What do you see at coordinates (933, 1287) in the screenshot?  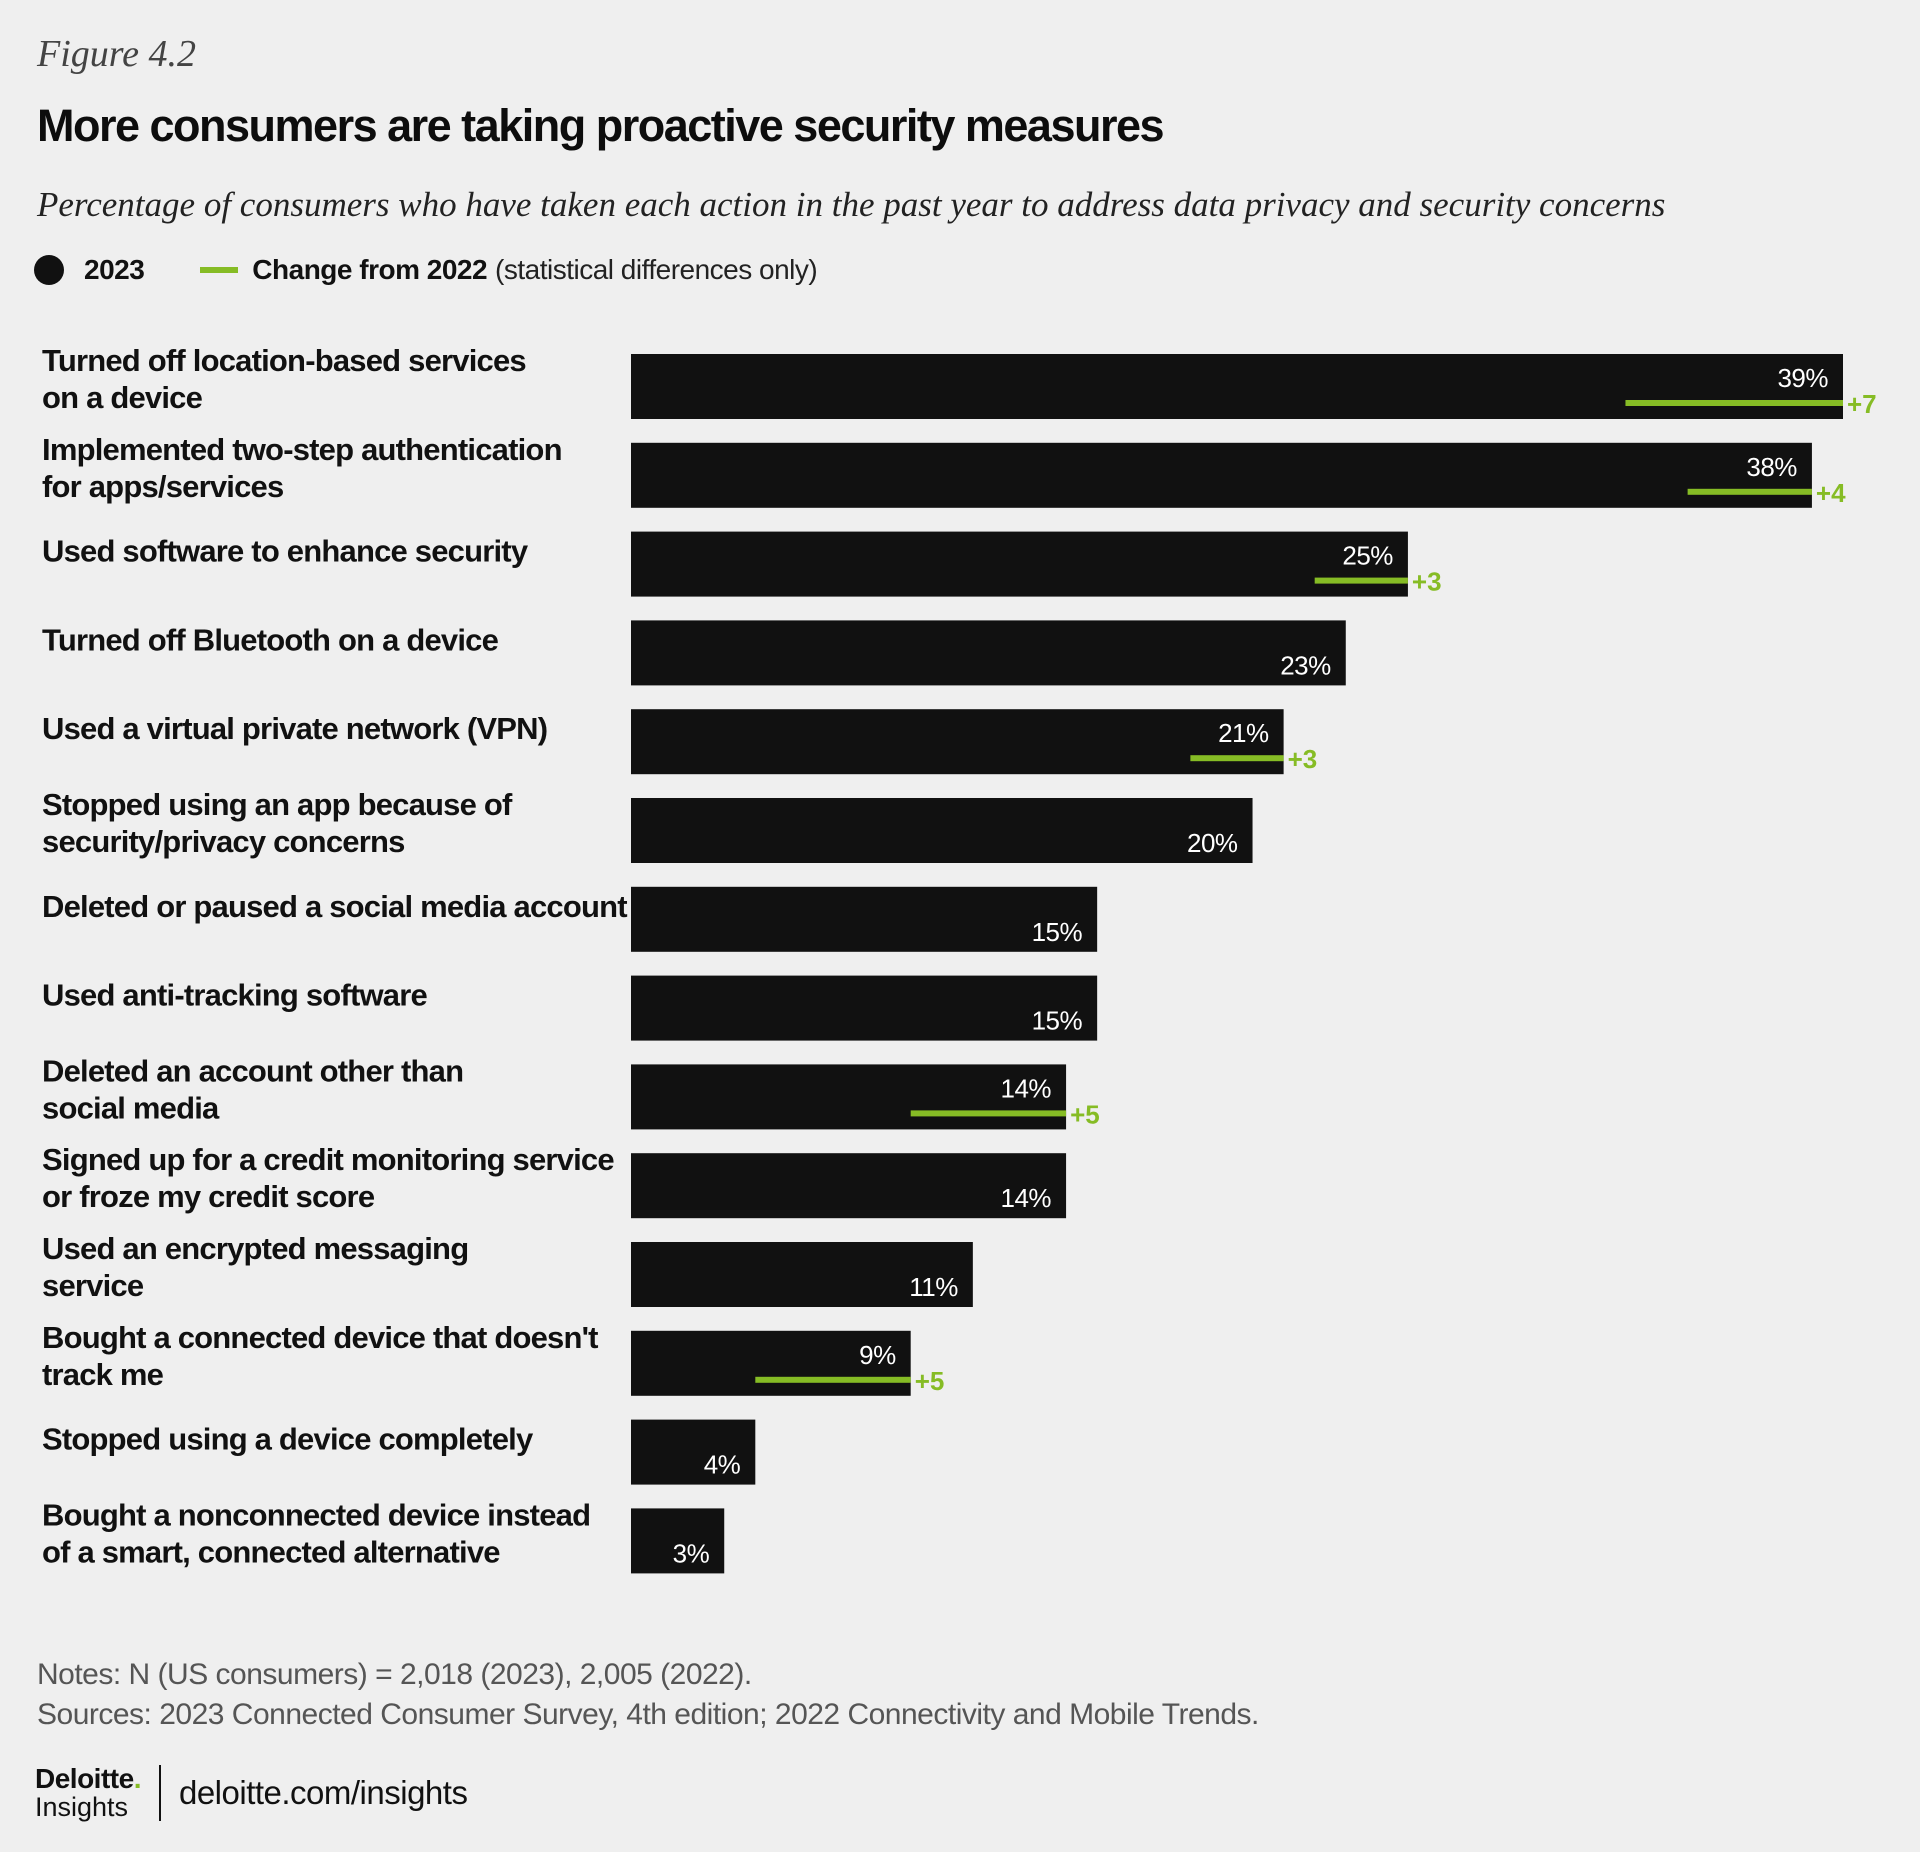 I see `value-label: 11%` at bounding box center [933, 1287].